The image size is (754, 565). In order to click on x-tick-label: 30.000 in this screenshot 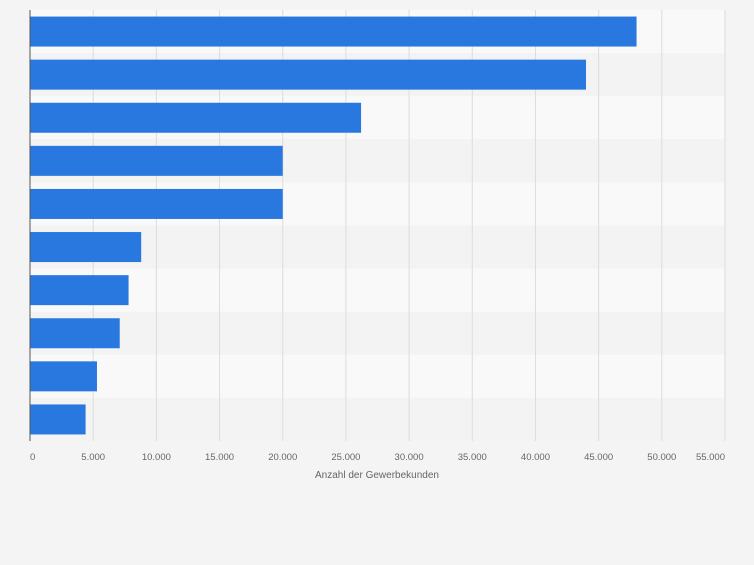, I will do `click(409, 457)`.